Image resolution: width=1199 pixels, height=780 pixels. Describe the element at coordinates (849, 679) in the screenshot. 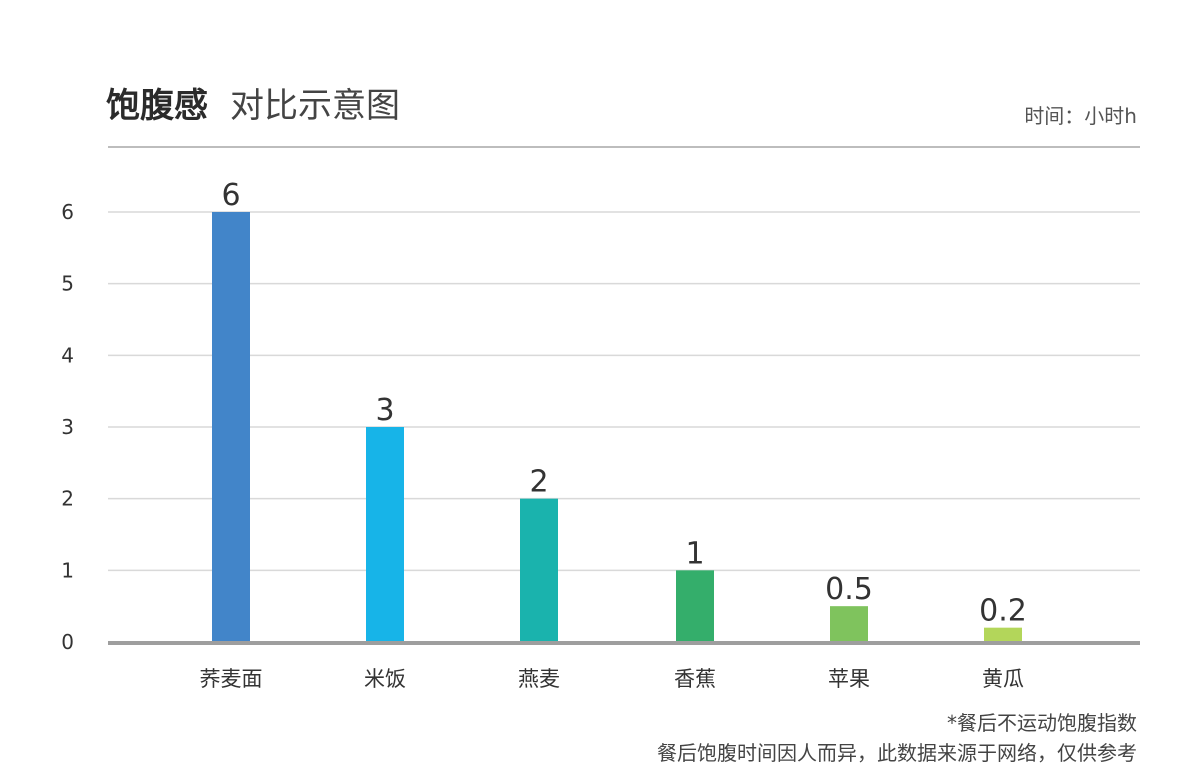

I see `x-category-label: 苹果` at that location.